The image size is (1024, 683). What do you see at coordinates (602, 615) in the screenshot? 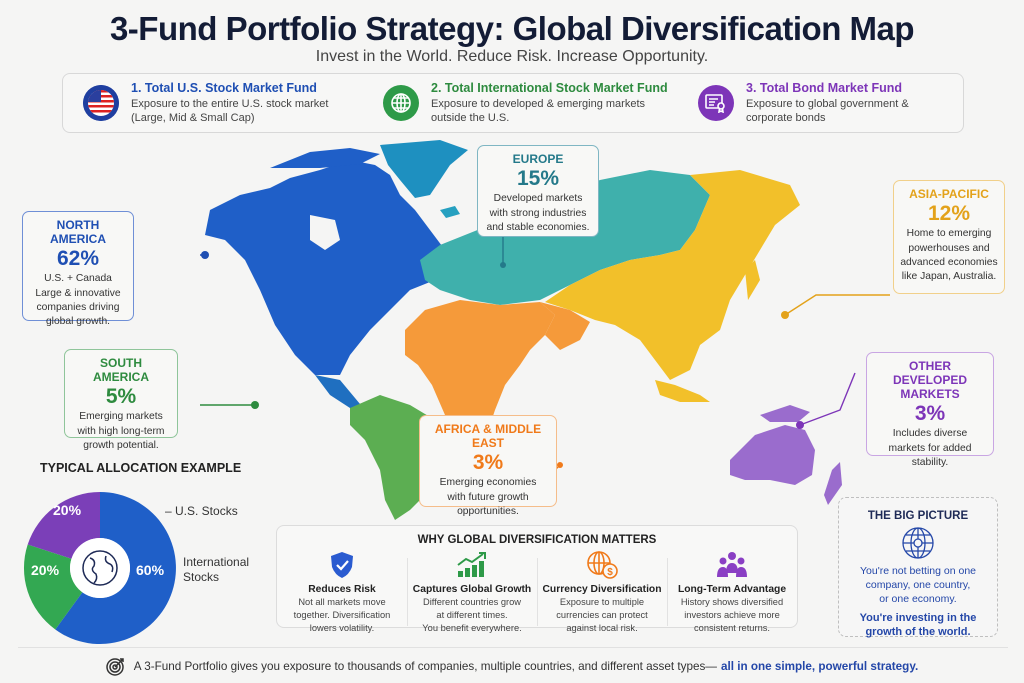
I see `why-item-desc: currencies can protect` at bounding box center [602, 615].